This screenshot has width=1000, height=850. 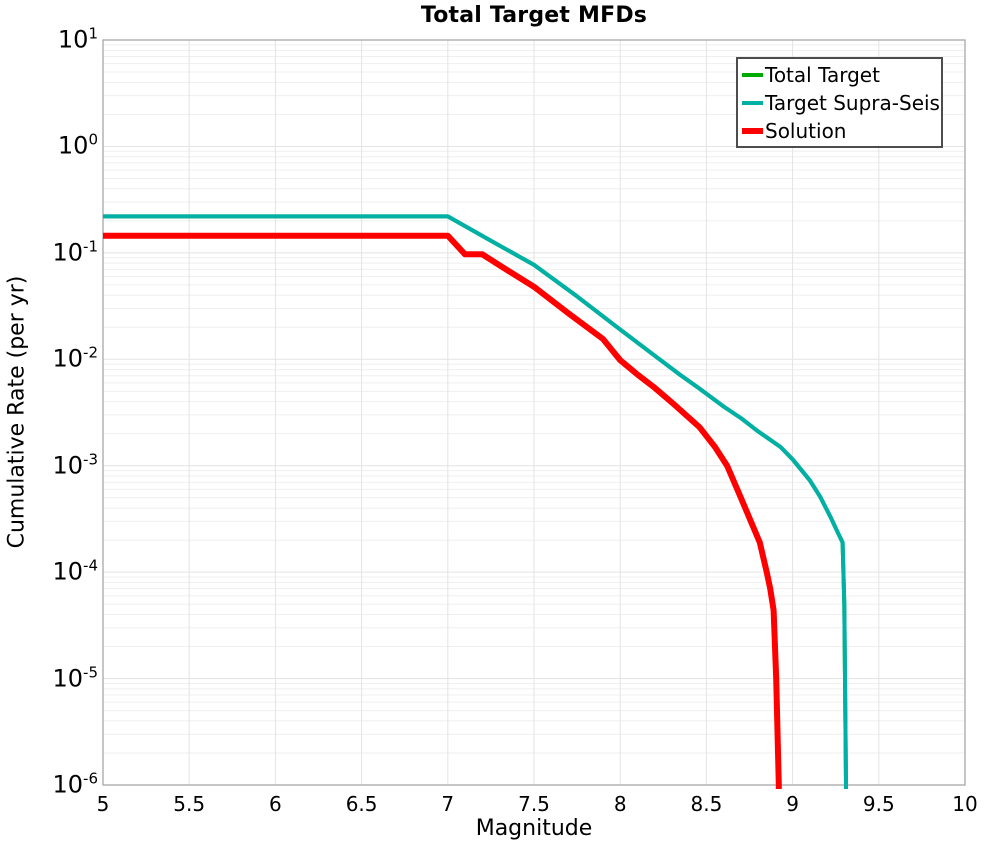 What do you see at coordinates (75, 678) in the screenshot?
I see `y-tick-label: 10⁻⁵` at bounding box center [75, 678].